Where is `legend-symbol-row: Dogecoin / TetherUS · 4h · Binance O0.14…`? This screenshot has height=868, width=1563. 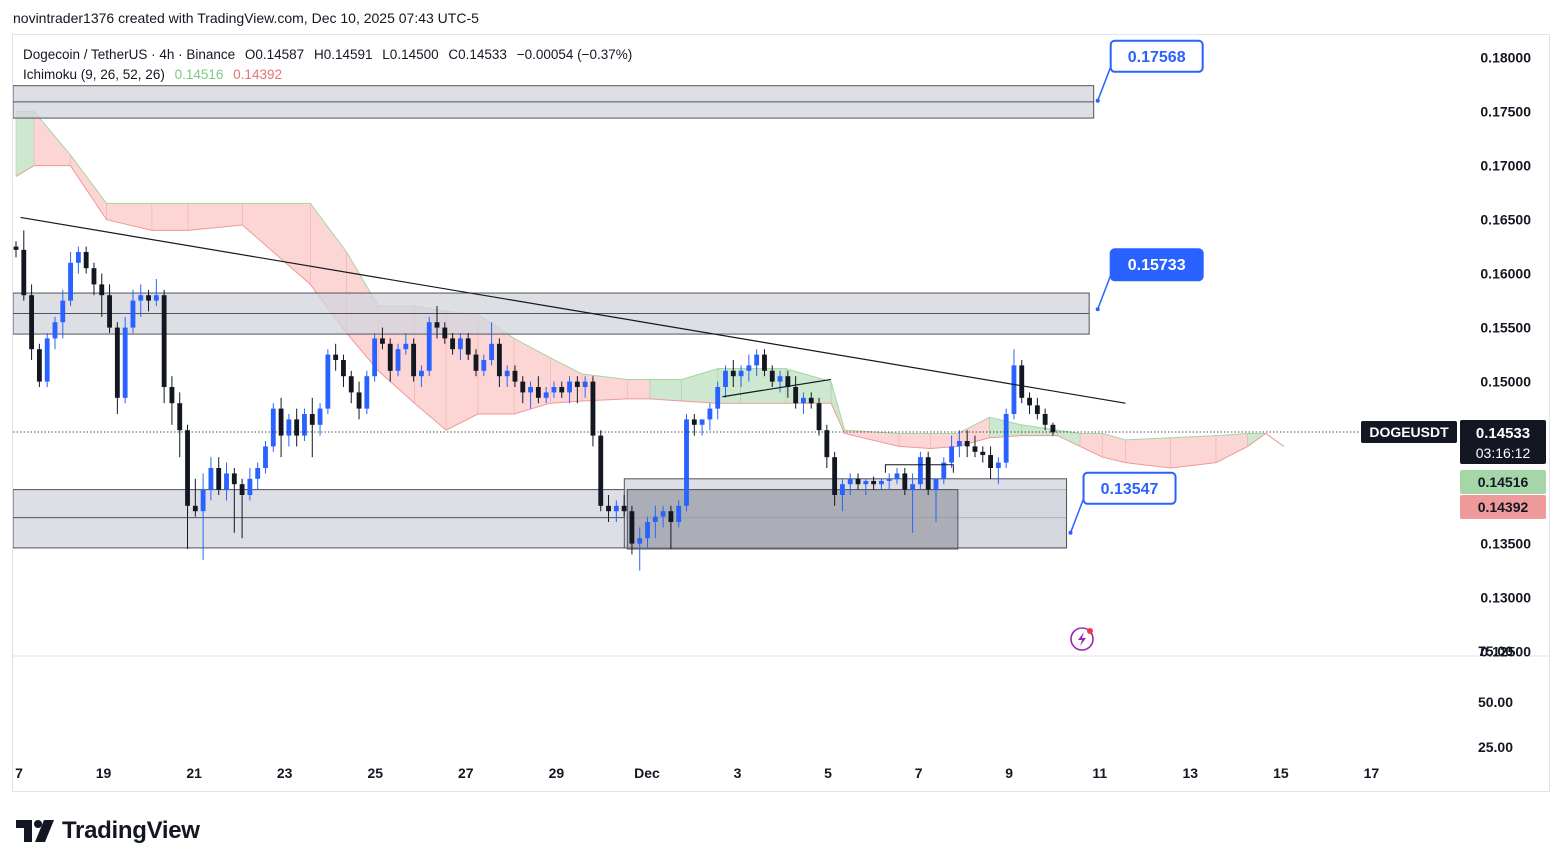 legend-symbol-row: Dogecoin / TetherUS · 4h · Binance O0.14… is located at coordinates (330, 55).